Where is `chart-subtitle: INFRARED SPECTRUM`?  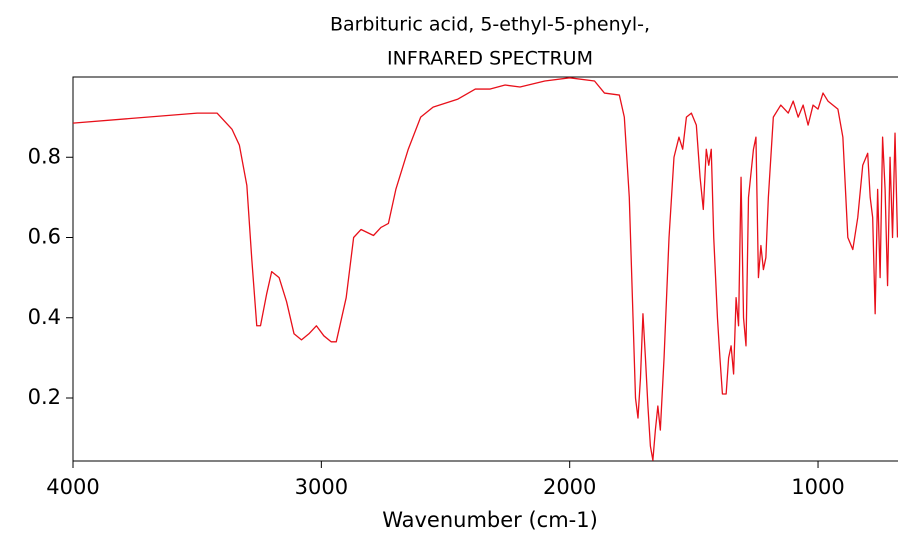
chart-subtitle: INFRARED SPECTRUM is located at coordinates (490, 59).